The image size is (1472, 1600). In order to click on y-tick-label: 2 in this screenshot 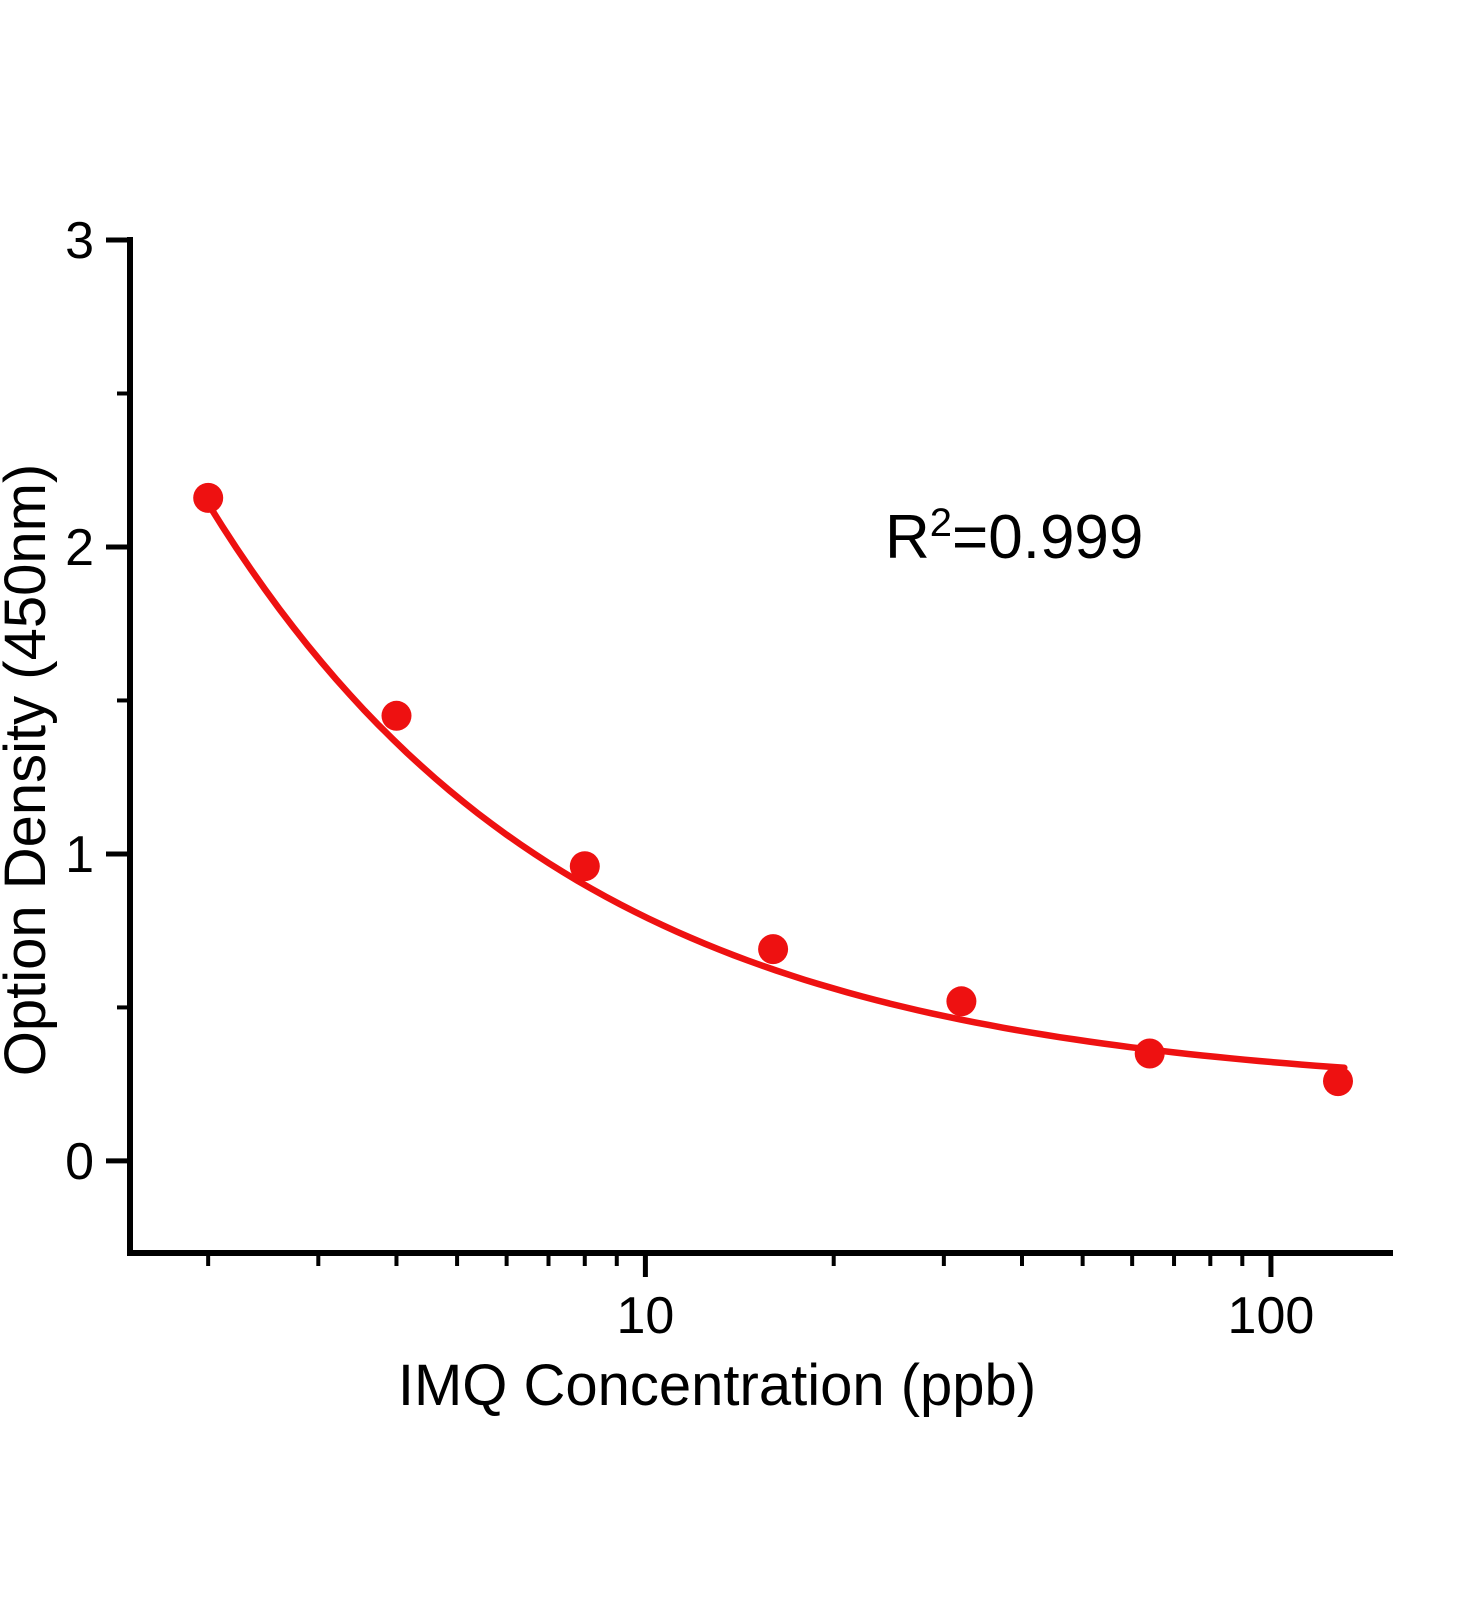, I will do `click(79, 548)`.